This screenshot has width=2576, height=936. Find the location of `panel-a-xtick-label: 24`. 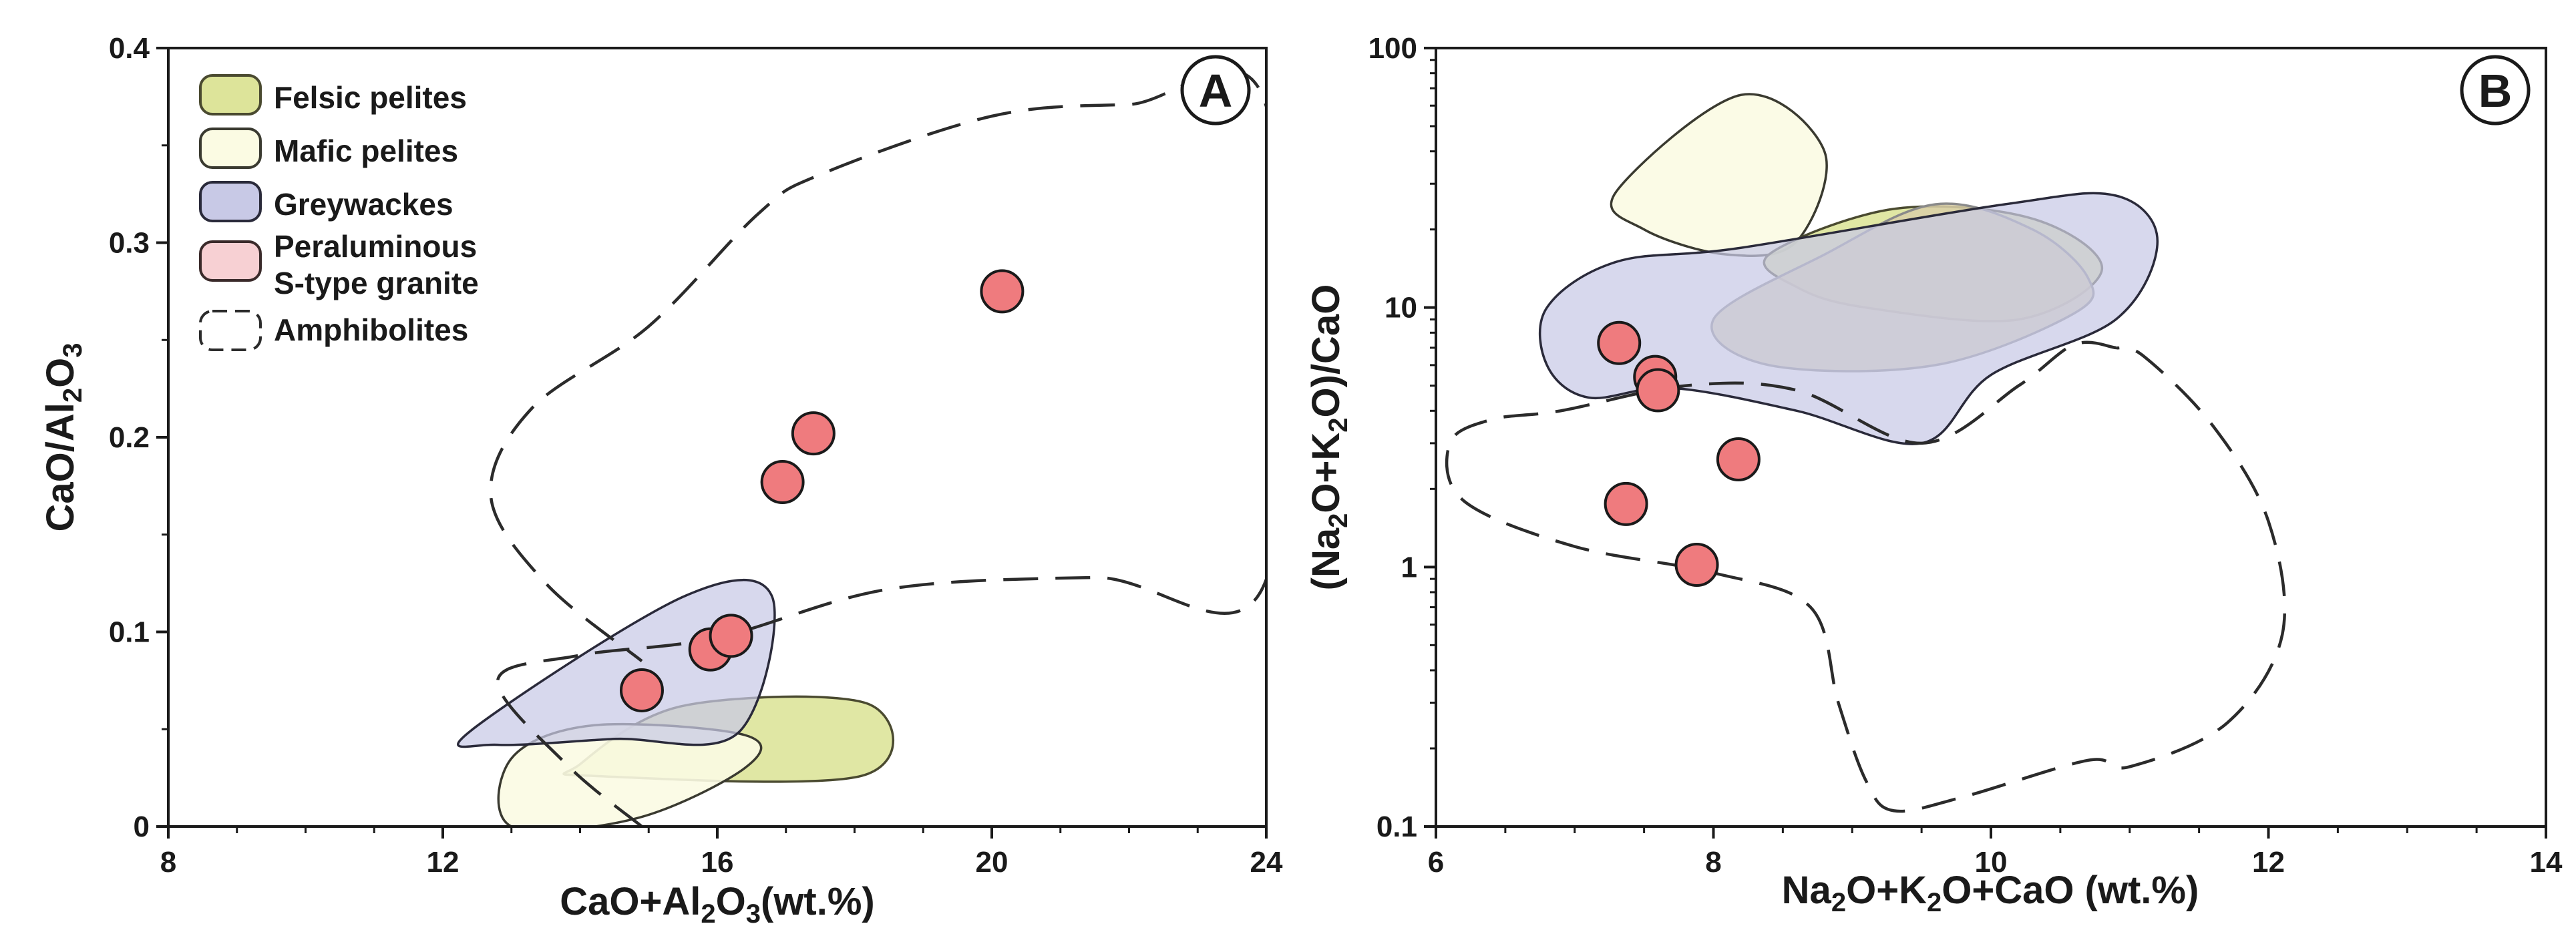

panel-a-xtick-label: 24 is located at coordinates (1266, 862).